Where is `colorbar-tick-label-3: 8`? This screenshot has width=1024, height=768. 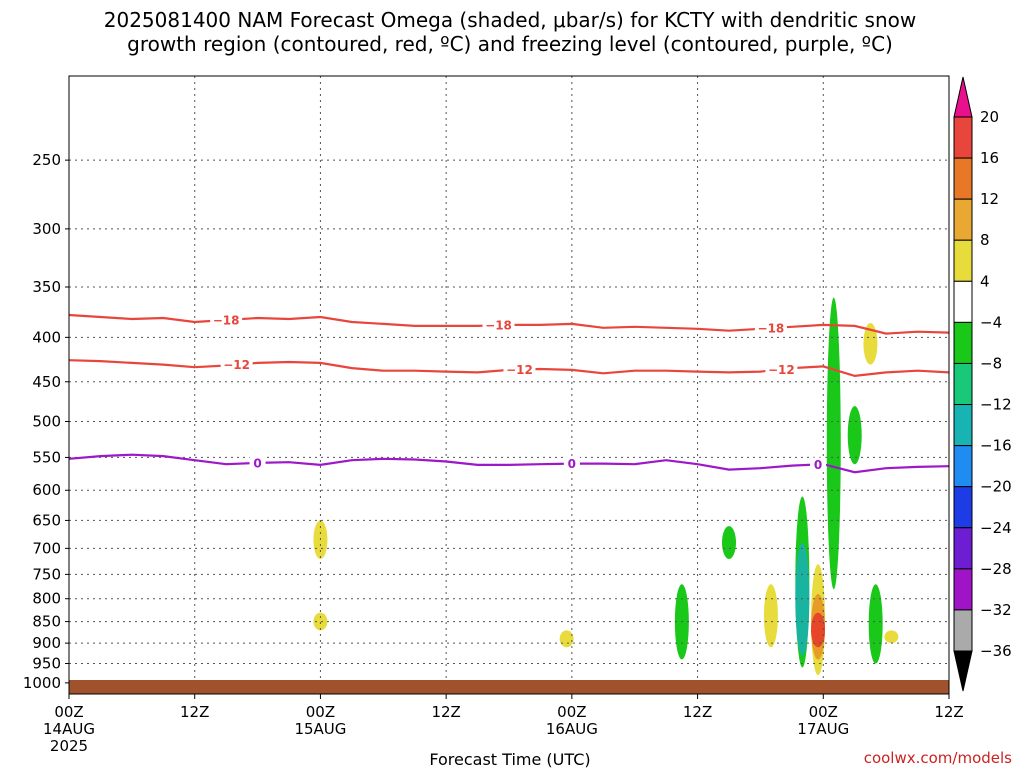 colorbar-tick-label-3: 8 is located at coordinates (985, 240).